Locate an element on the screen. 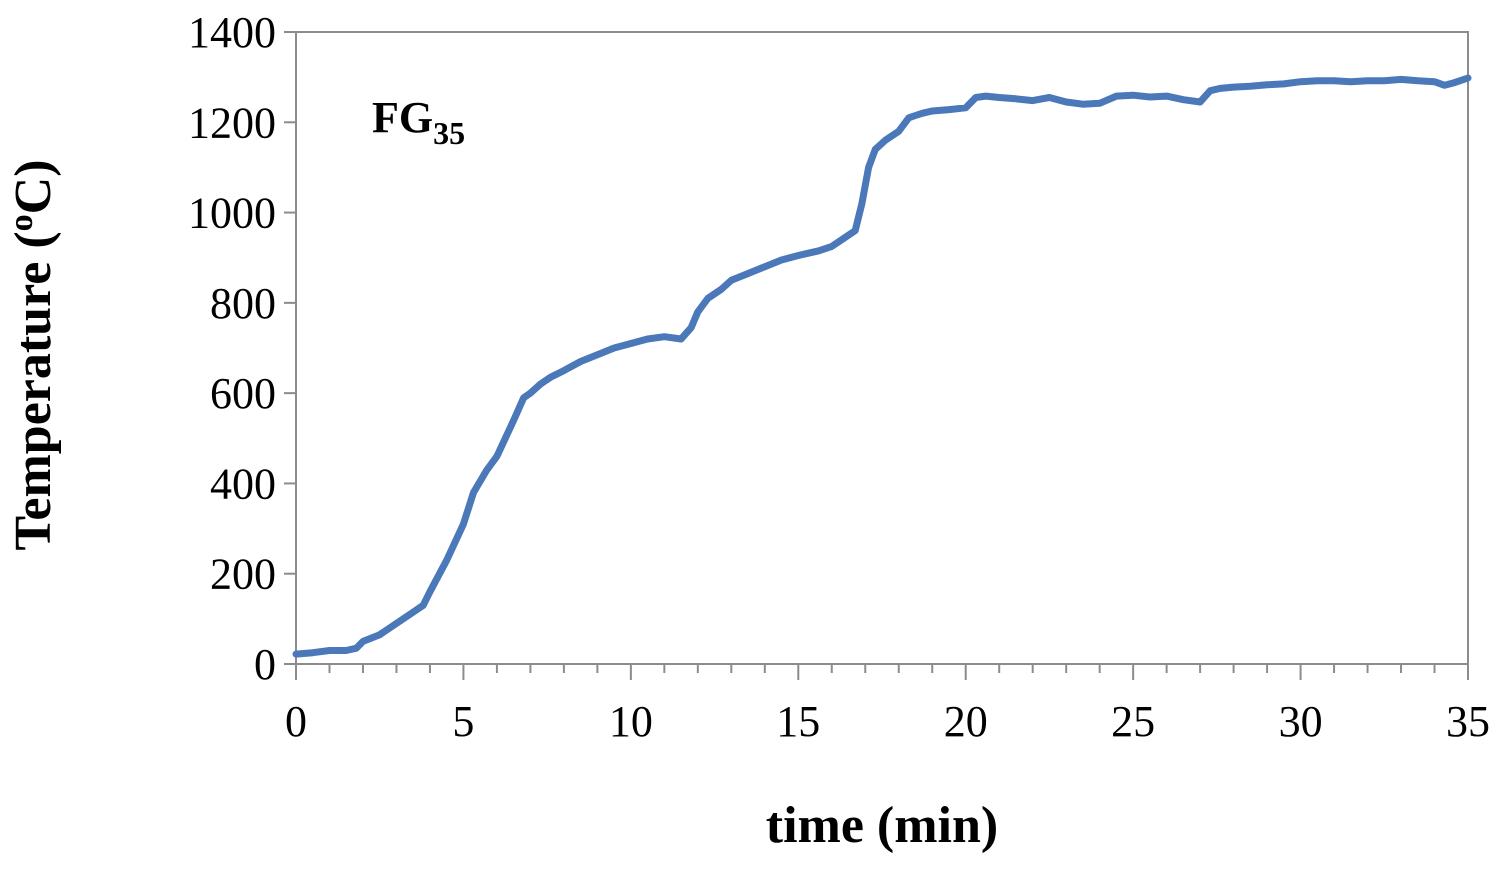  x-axis-ticks: 0 5 10 15 20 25 30 35 is located at coordinates (887, 705).